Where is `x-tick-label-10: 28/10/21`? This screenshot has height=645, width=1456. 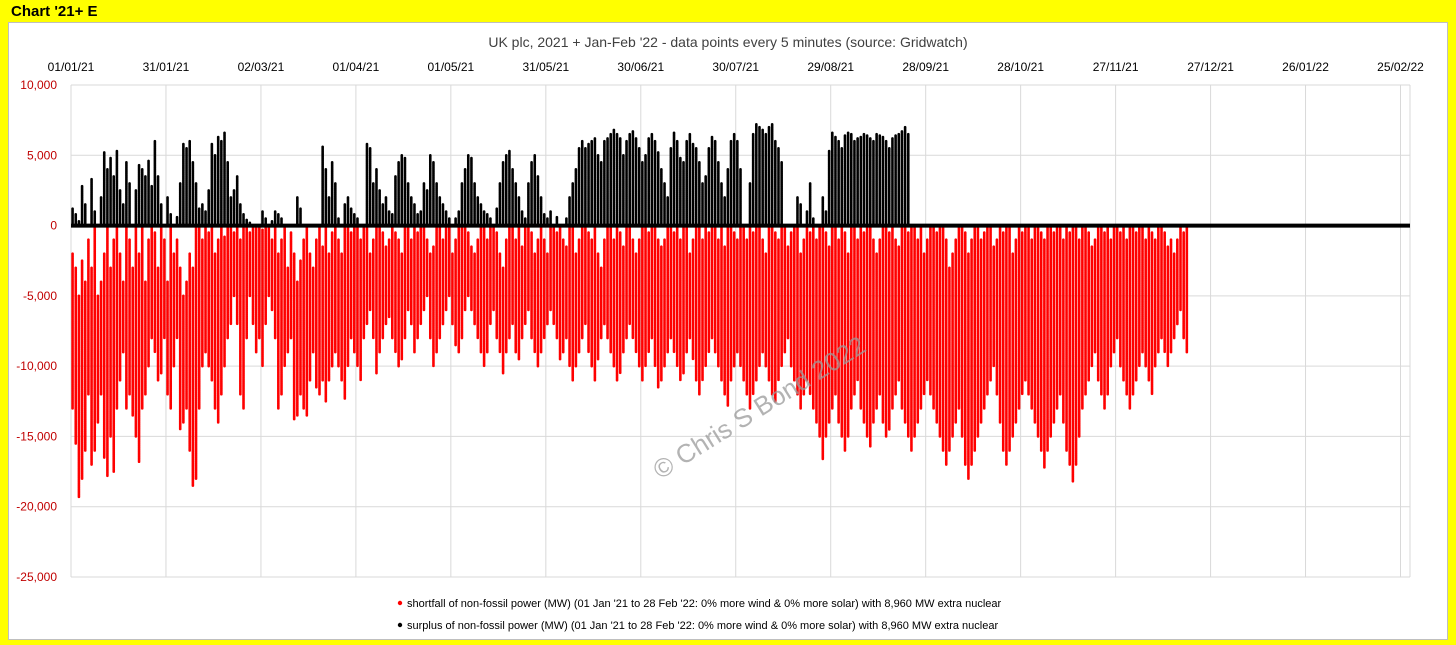 x-tick-label-10: 28/10/21 is located at coordinates (1020, 67).